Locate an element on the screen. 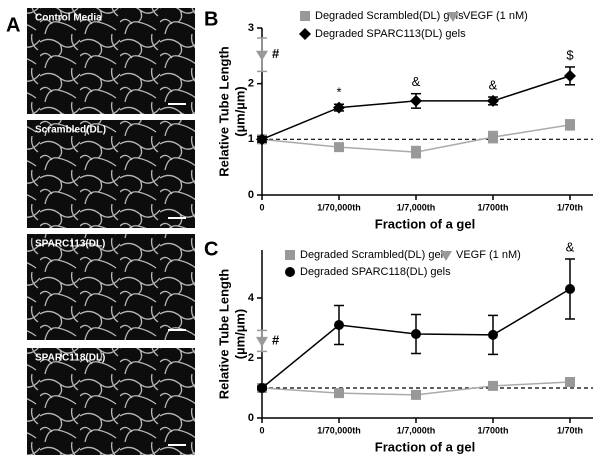 The width and height of the screenshot is (601, 464). image-label: Scrambled(DL) is located at coordinates (70, 130).